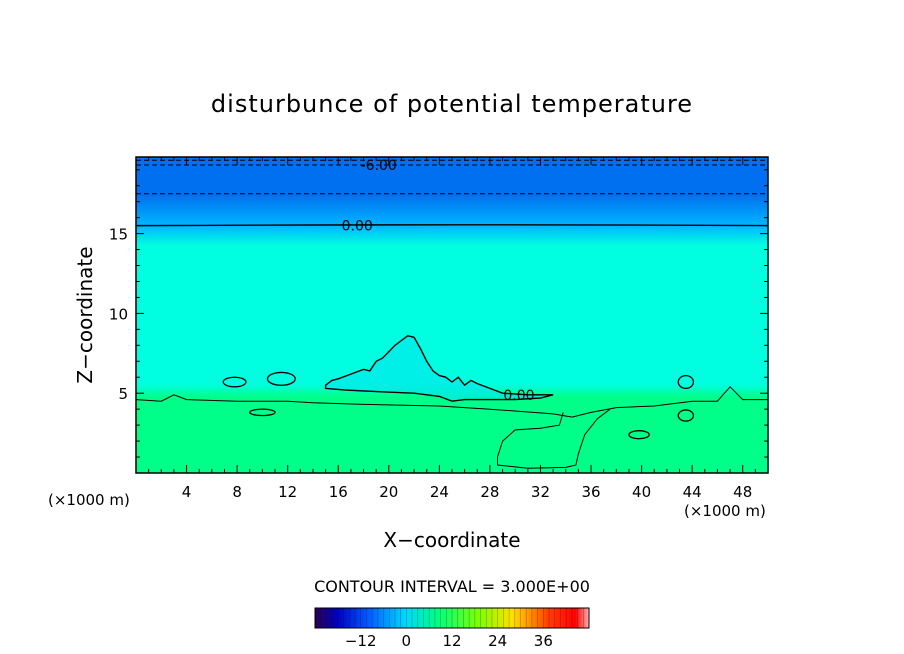  What do you see at coordinates (543, 641) in the screenshot?
I see `colorbar-tick-label: 36` at bounding box center [543, 641].